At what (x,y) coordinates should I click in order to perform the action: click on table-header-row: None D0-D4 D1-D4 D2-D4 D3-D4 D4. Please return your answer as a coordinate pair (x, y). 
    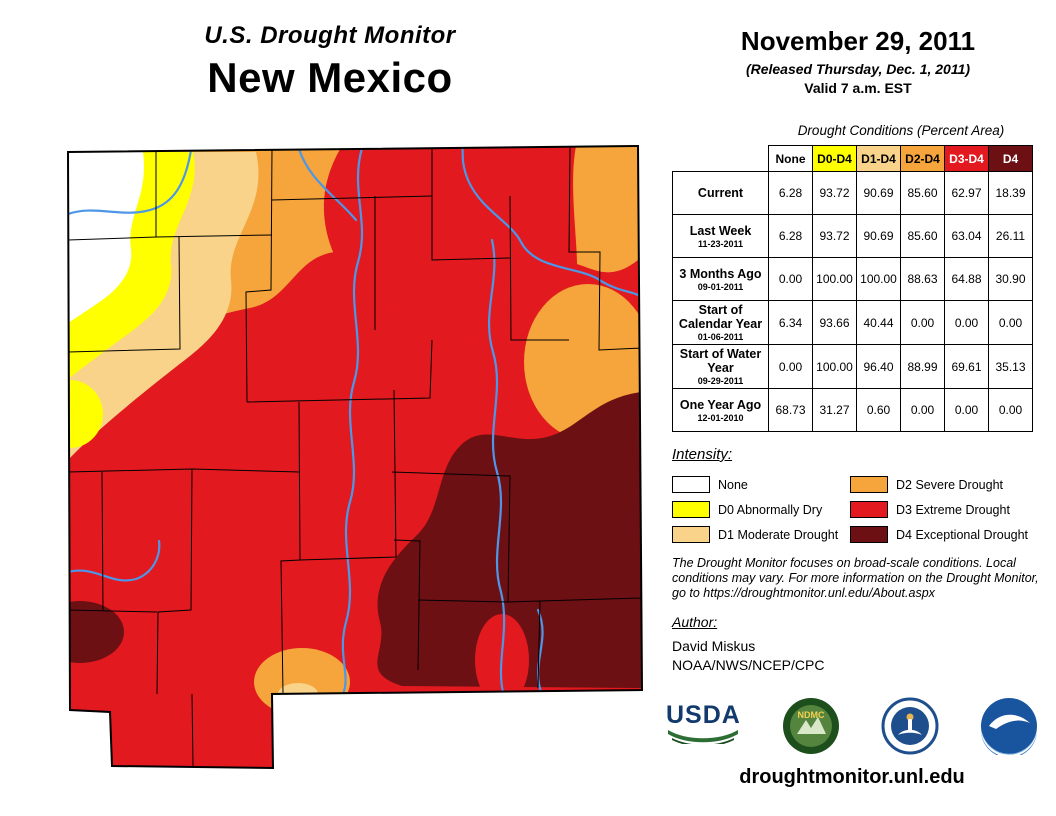
    Looking at the image, I should click on (853, 158).